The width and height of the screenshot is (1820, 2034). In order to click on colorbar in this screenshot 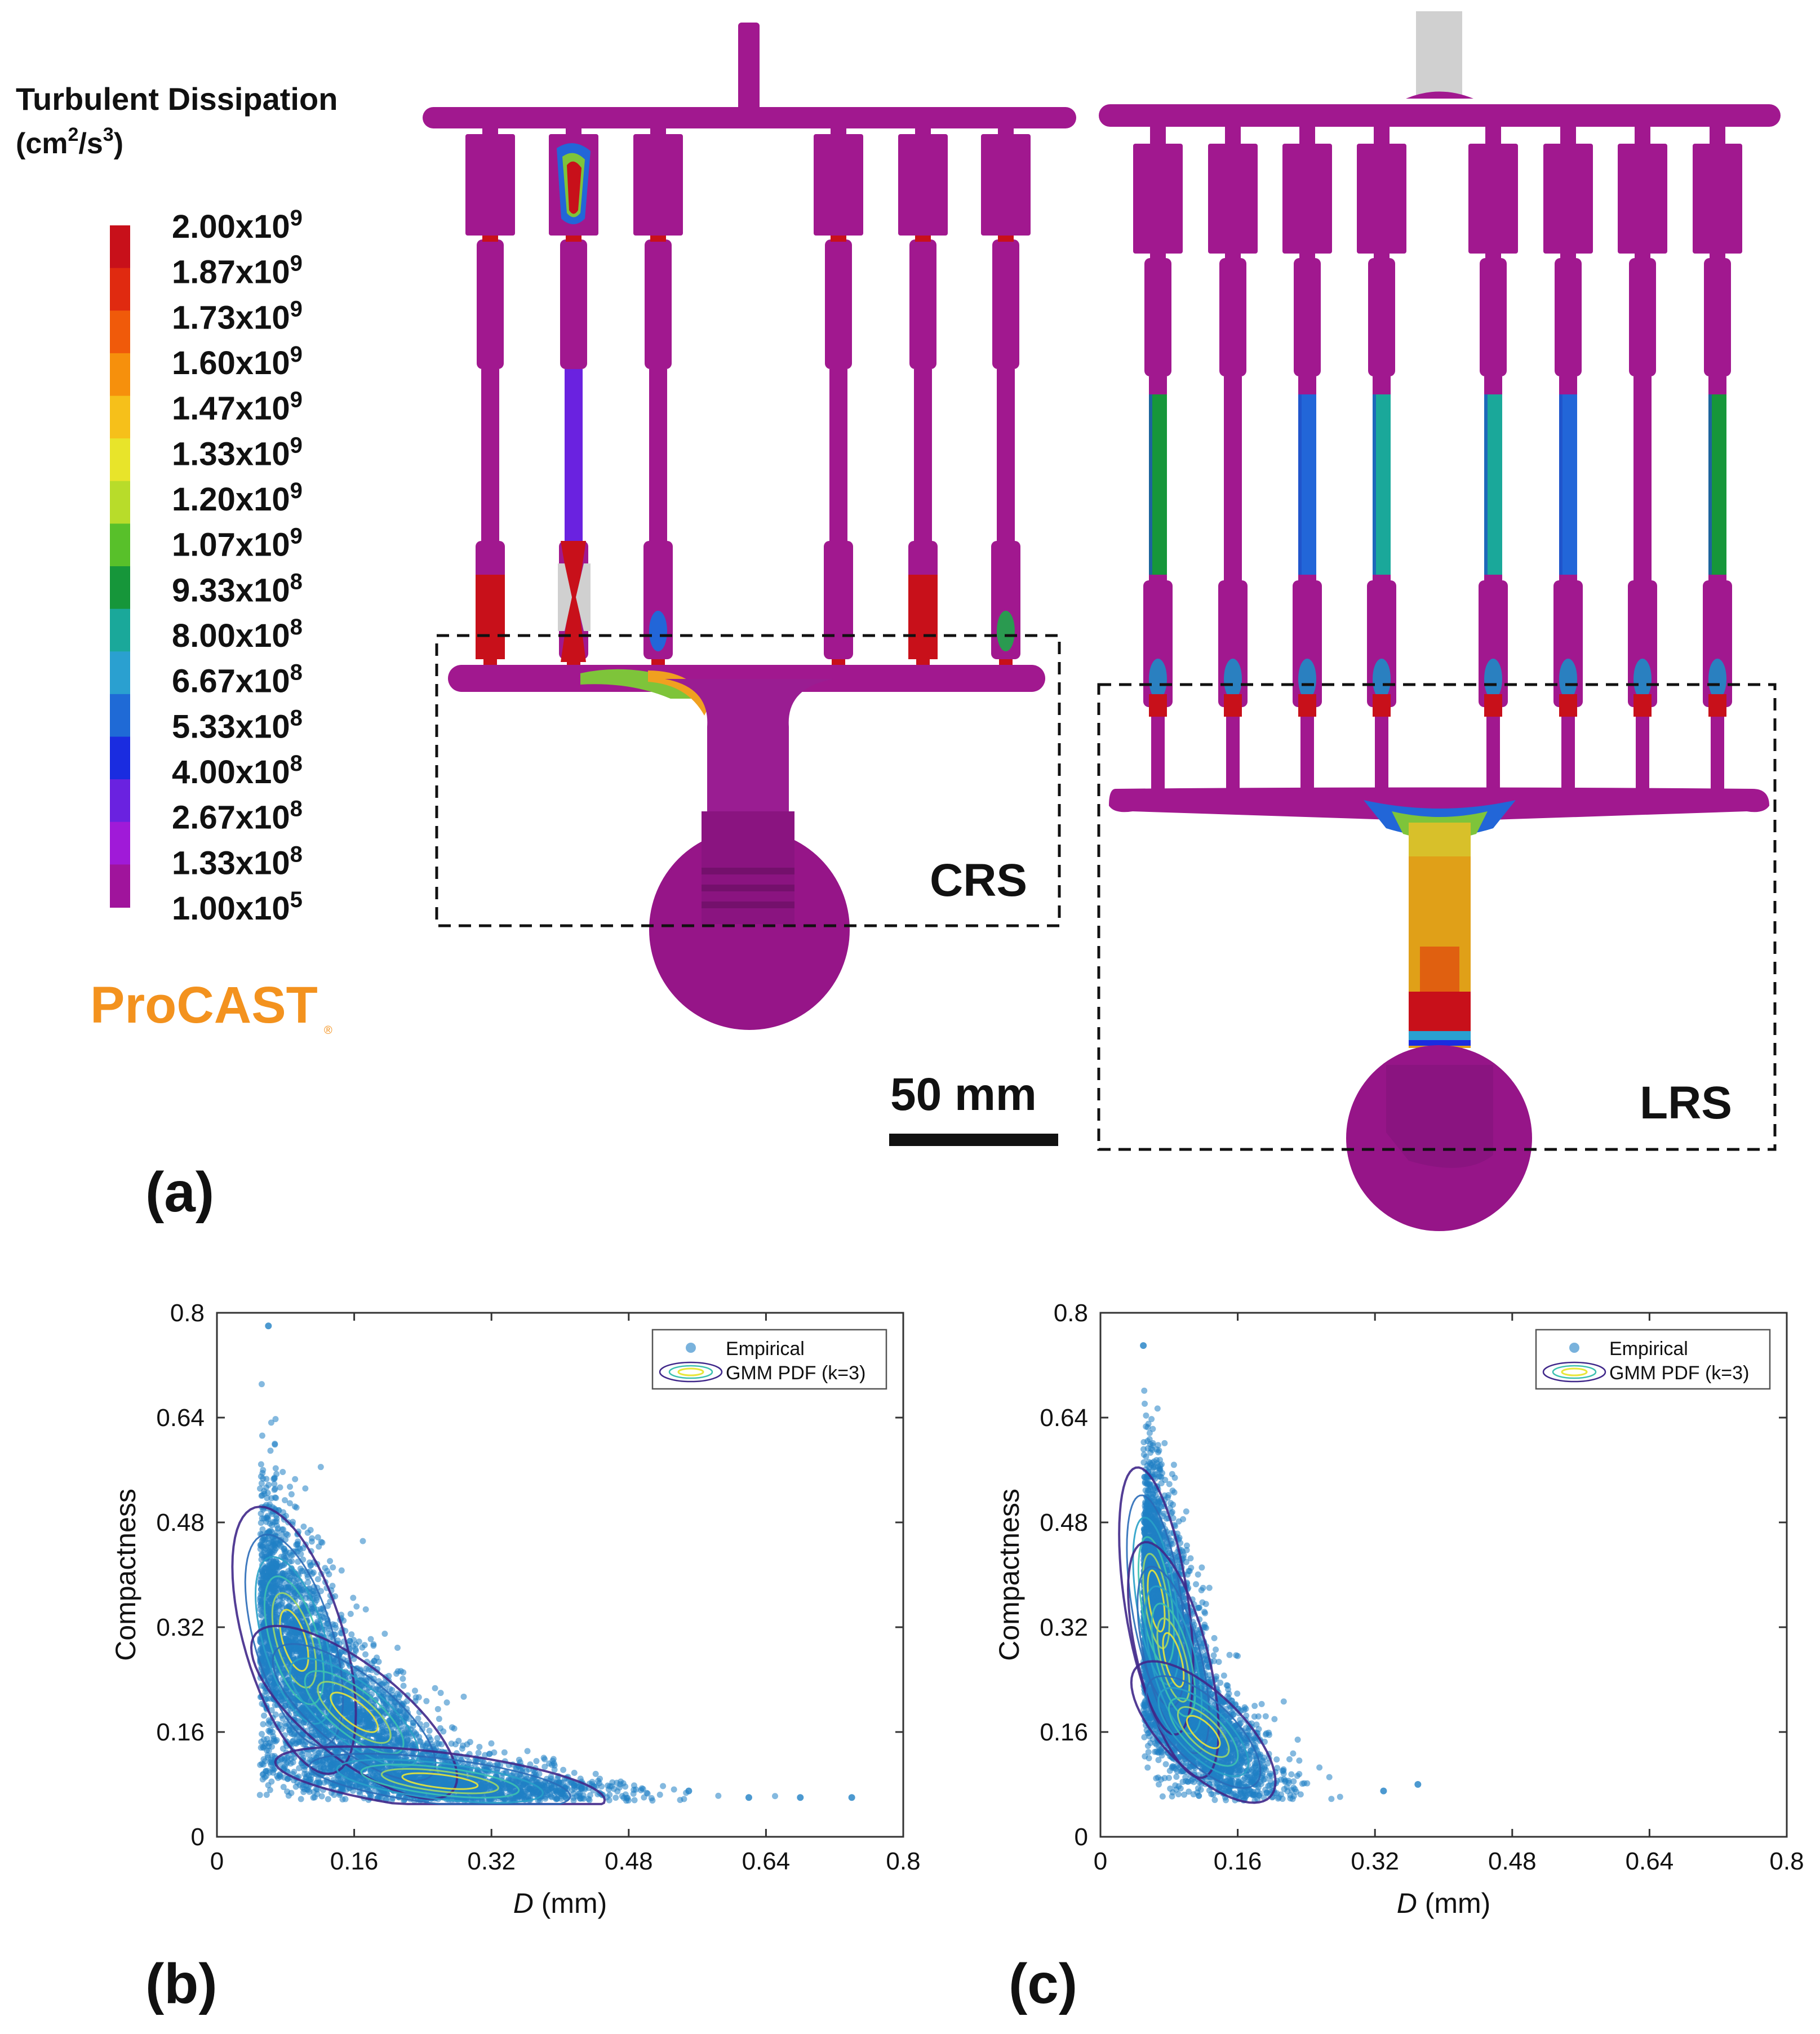, I will do `click(120, 566)`.